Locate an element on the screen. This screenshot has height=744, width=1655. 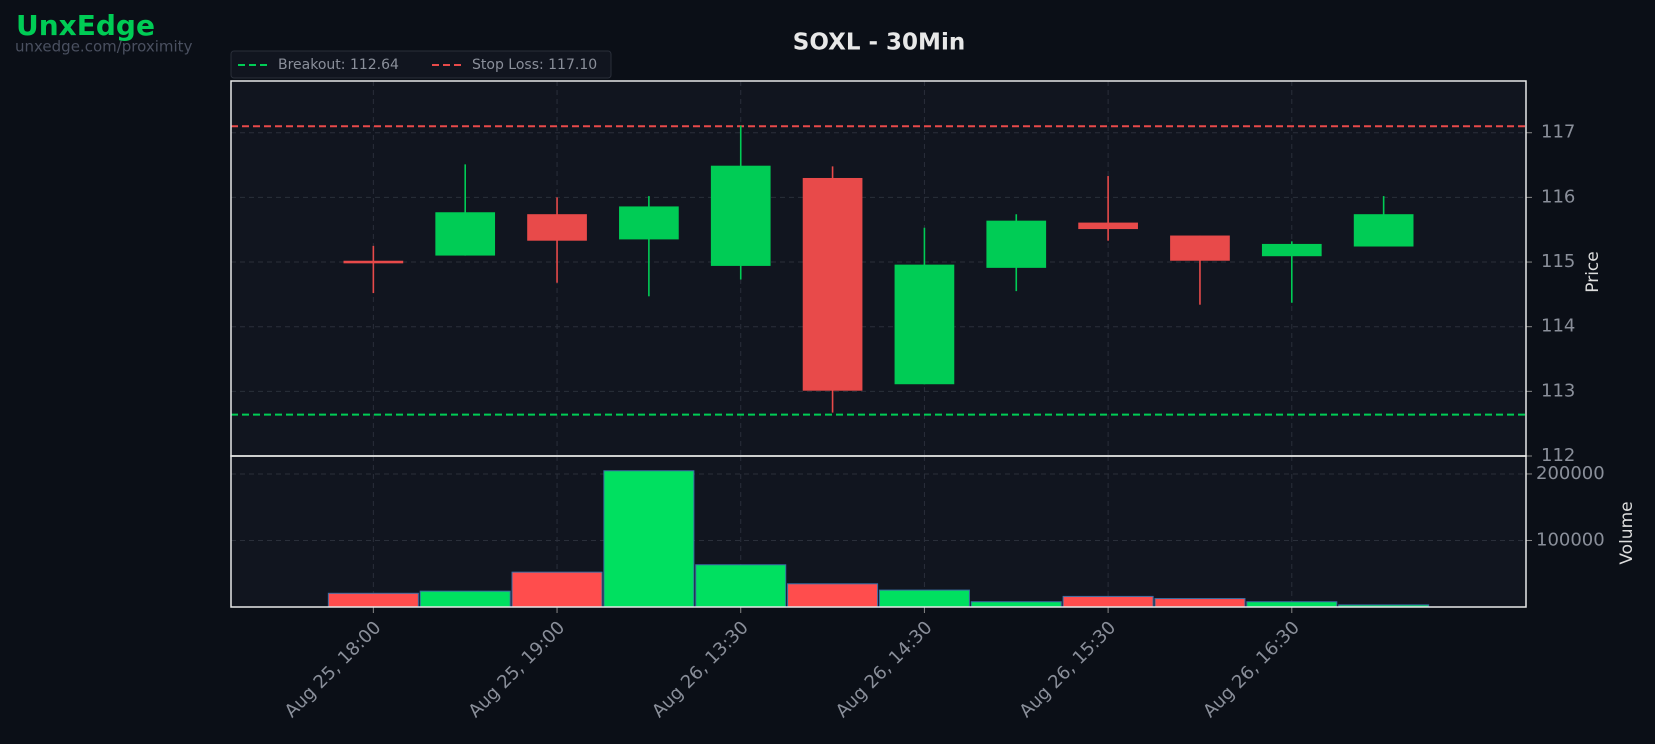
x-tick-label: Aug 26, 13:30 is located at coordinates (700, 669).